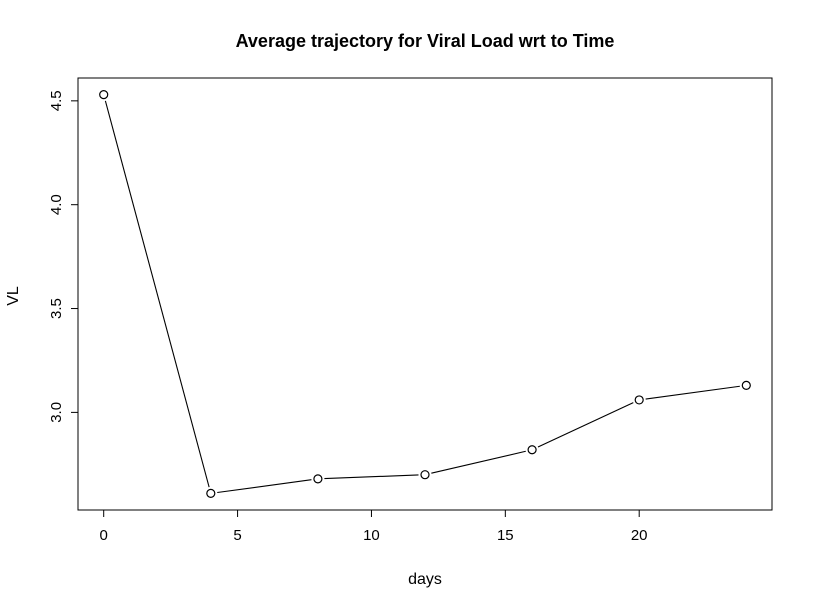 Image resolution: width=813 pixels, height=608 pixels. I want to click on x-tick-label: 20, so click(639, 535).